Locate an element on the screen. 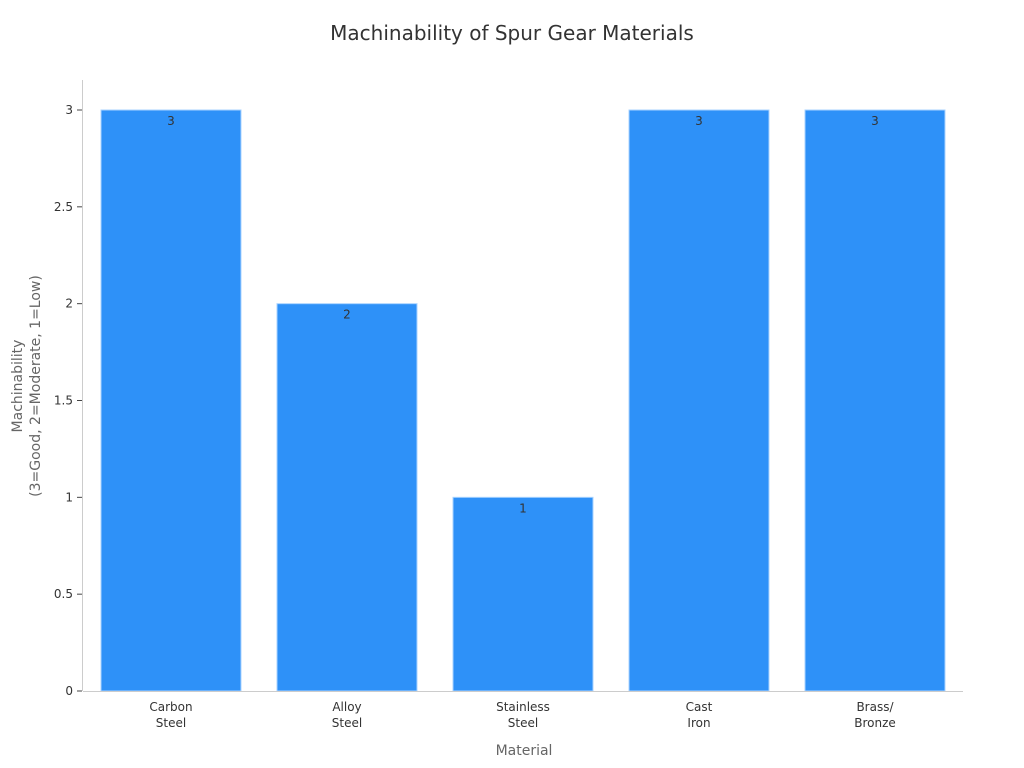  y-tick-label: 1 is located at coordinates (69, 497).